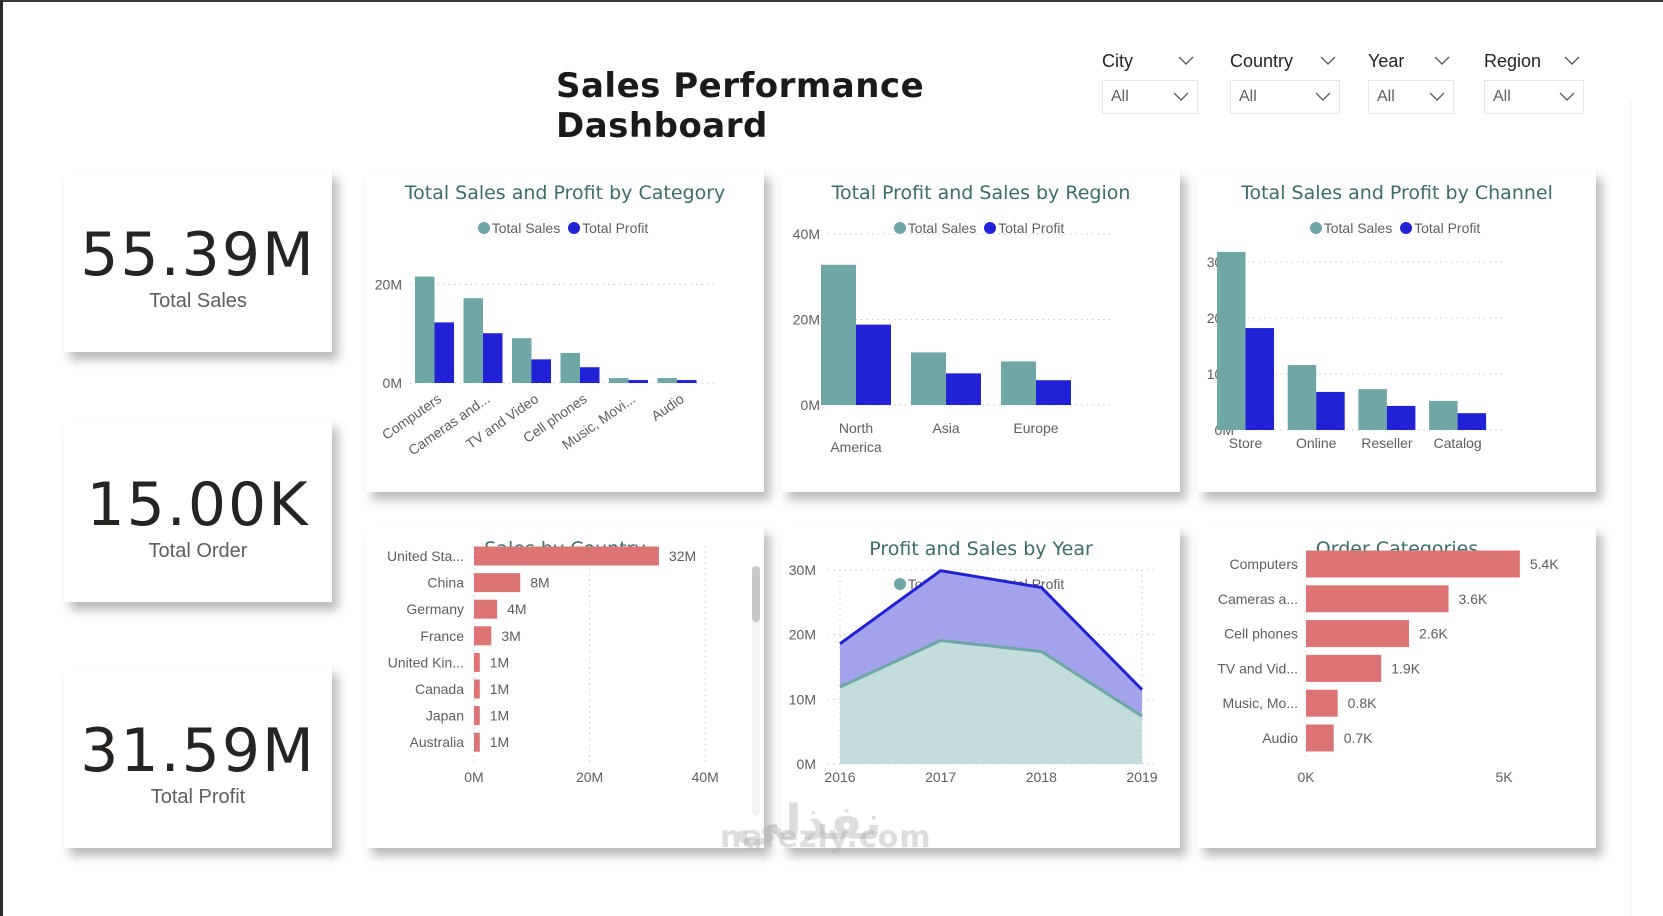  What do you see at coordinates (198, 505) in the screenshot?
I see `kpi-value: 15.00K` at bounding box center [198, 505].